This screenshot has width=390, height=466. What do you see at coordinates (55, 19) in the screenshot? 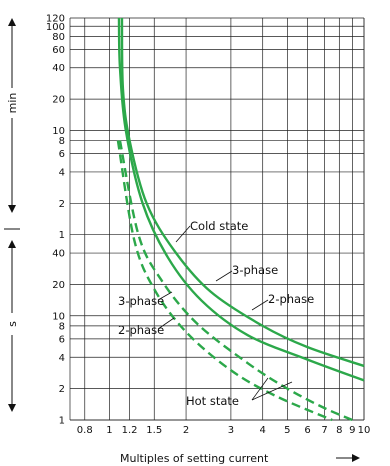
I see `y-tick-label: 120` at bounding box center [55, 19].